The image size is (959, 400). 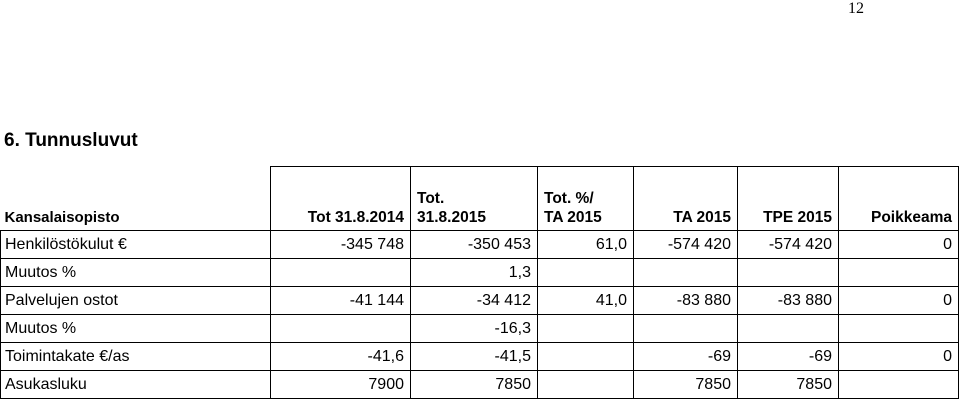 I want to click on table-cell: Toimintakate €/as, so click(x=135, y=356).